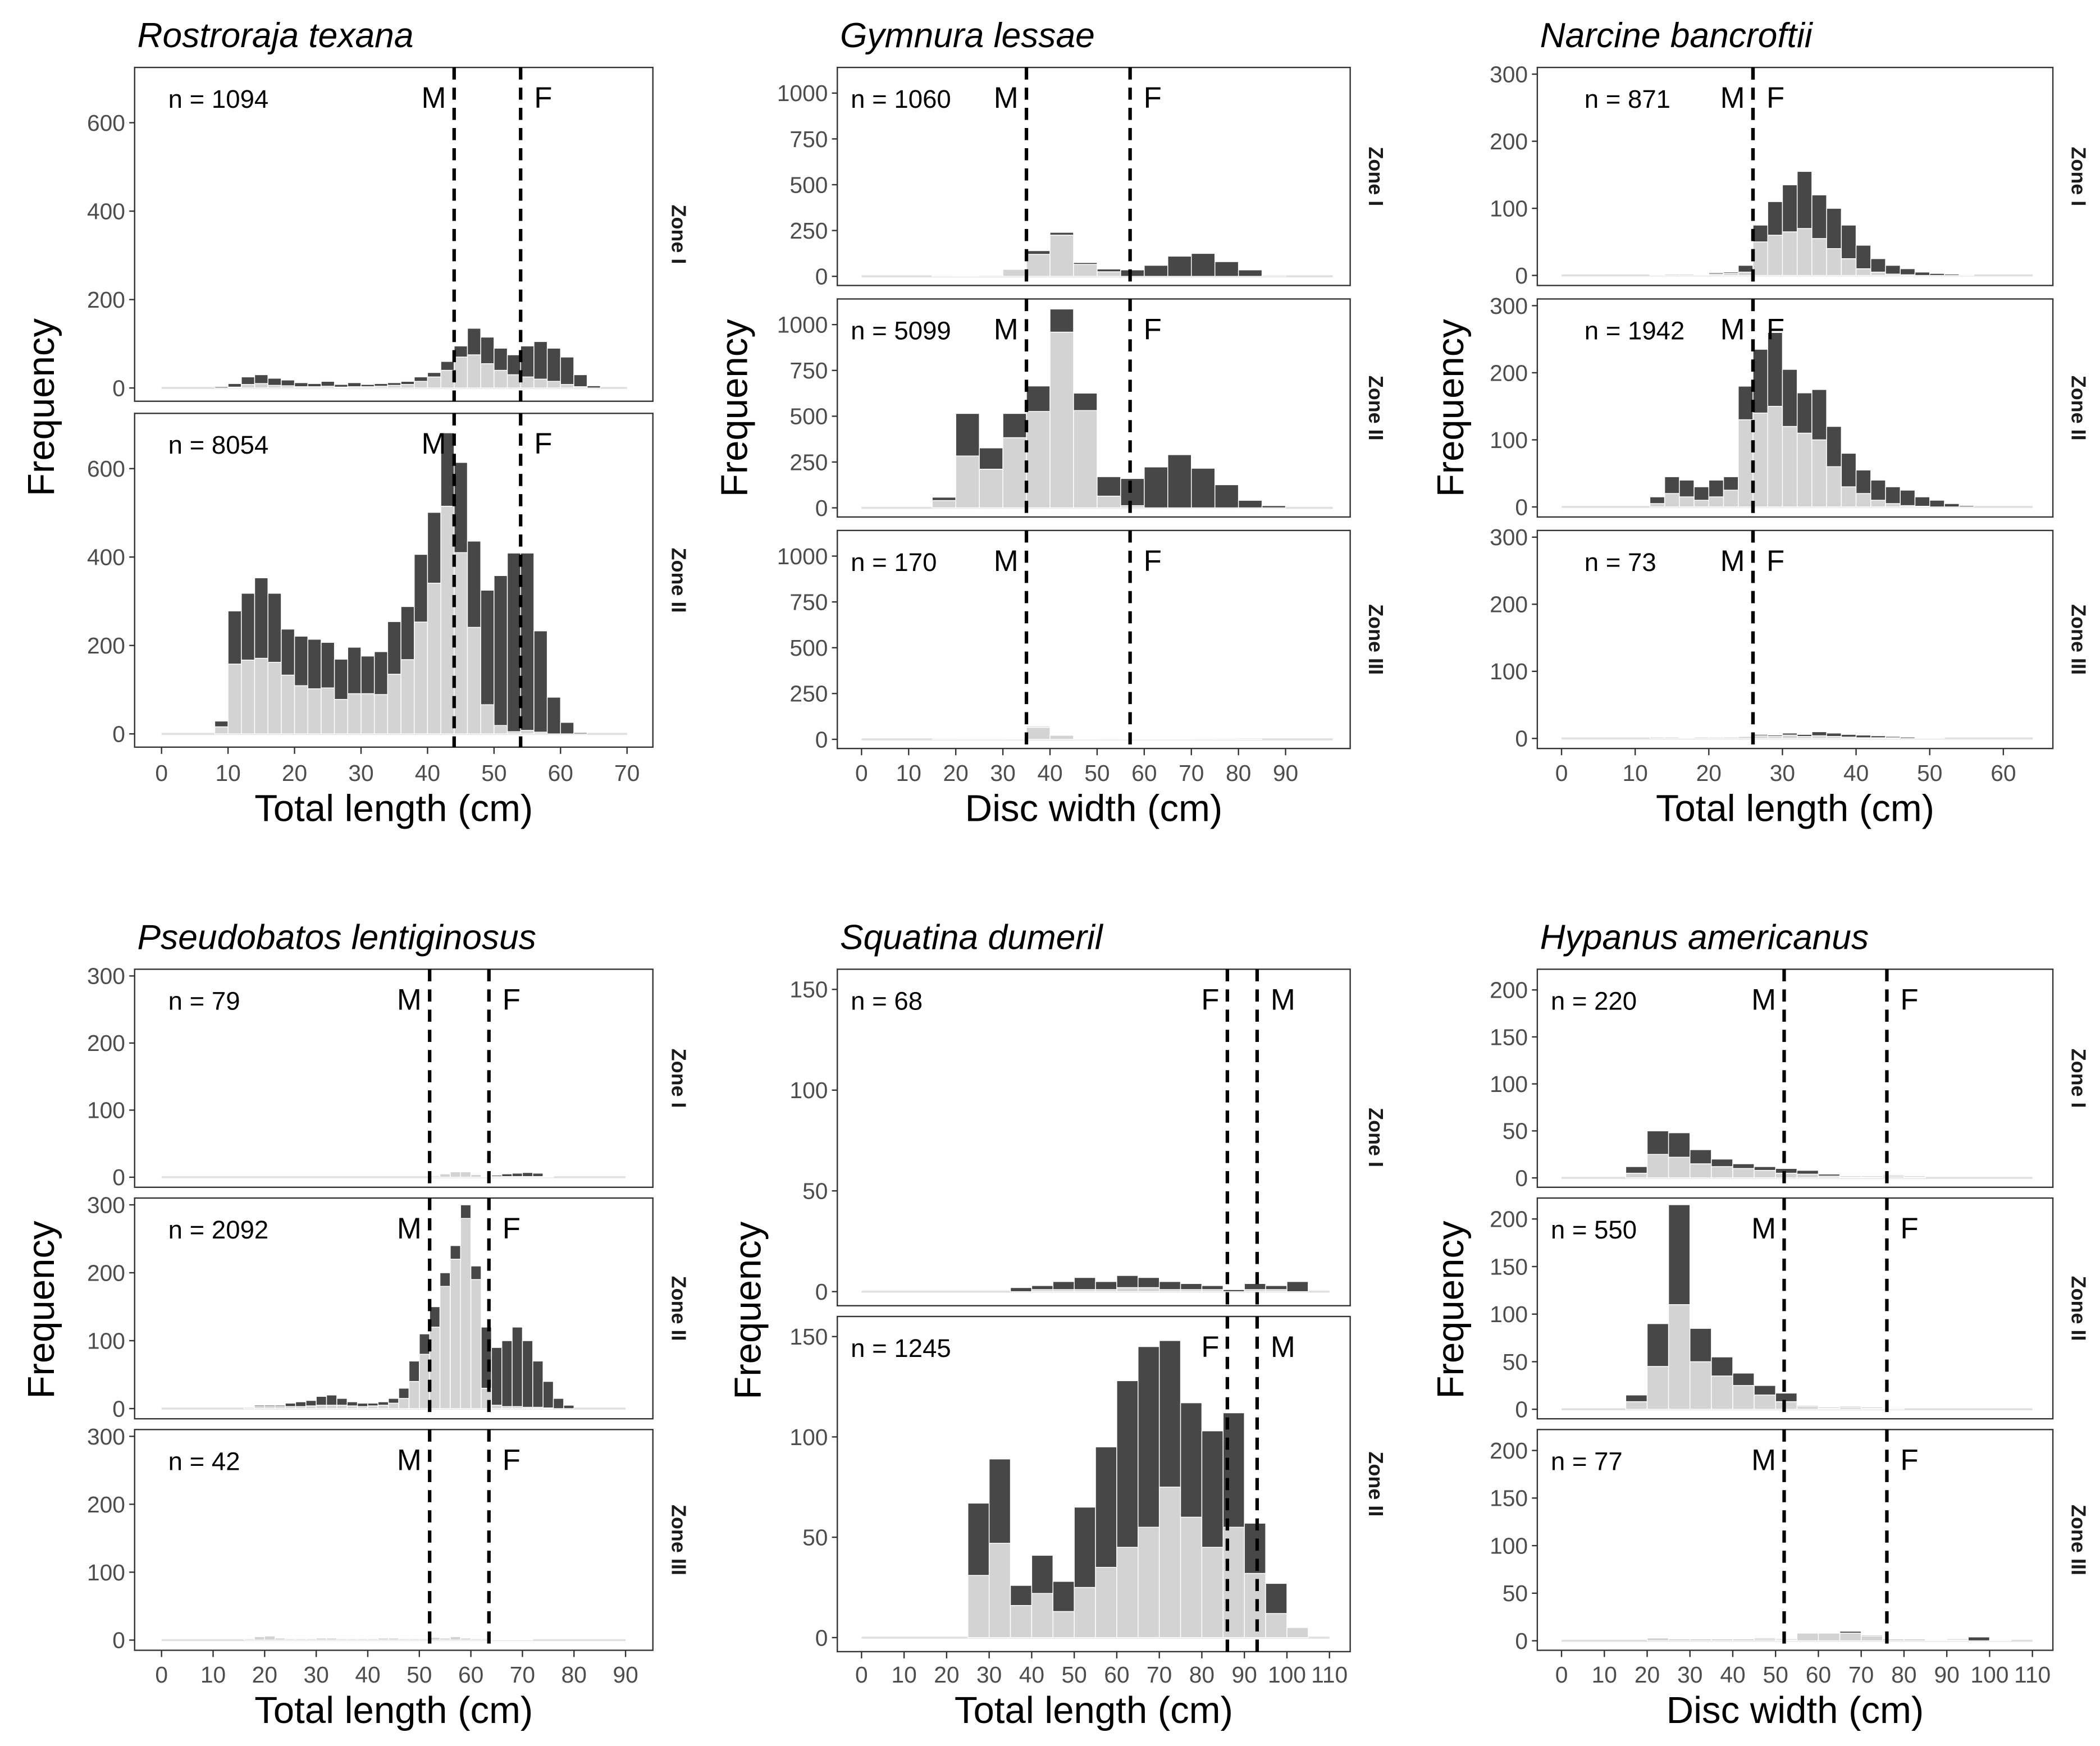  I want to click on sample-size-label: n = 1094, so click(218, 99).